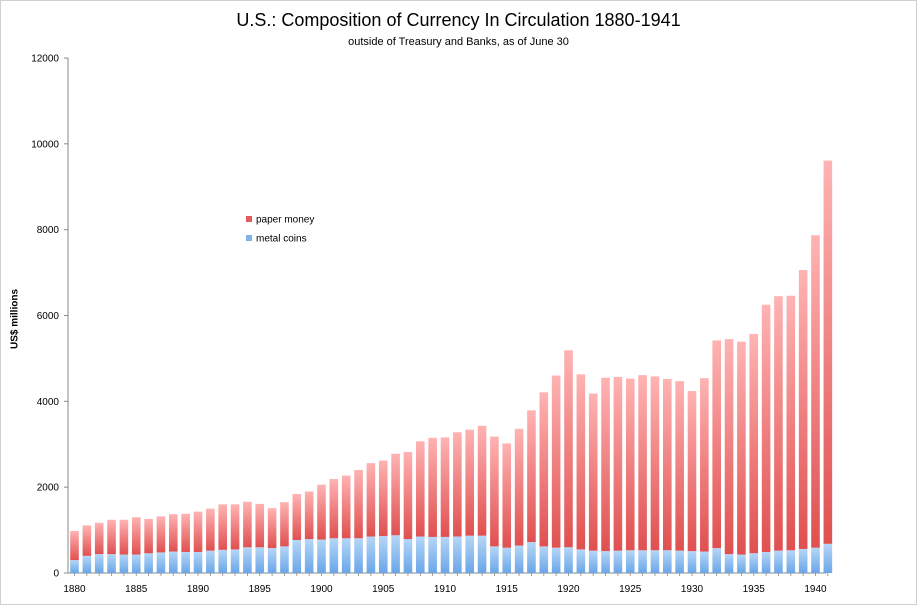  Describe the element at coordinates (285, 220) in the screenshot. I see `legend-label-paper-money: paper money` at that location.